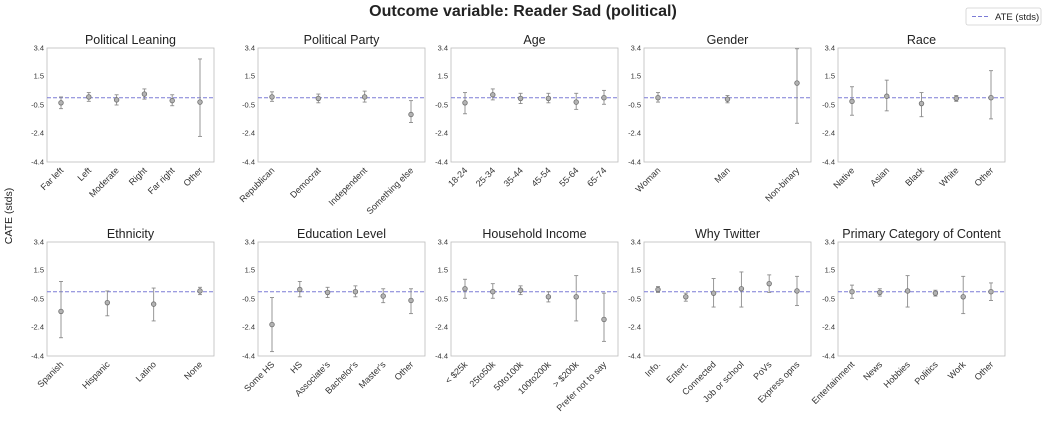 The height and width of the screenshot is (421, 1046). Describe the element at coordinates (830, 75) in the screenshot. I see `panel-race-ytick-label: 1.5` at that location.